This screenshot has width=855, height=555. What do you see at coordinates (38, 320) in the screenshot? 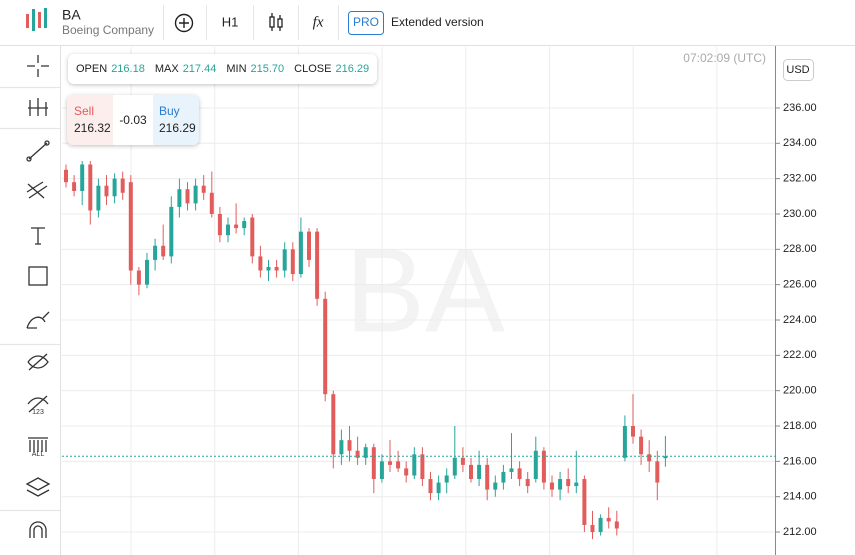
I see `brush-tool` at bounding box center [38, 320].